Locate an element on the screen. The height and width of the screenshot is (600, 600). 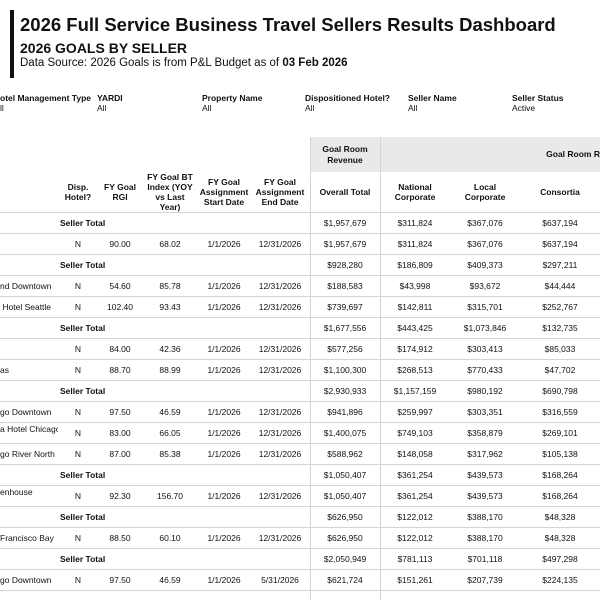
cell: $188,583 is located at coordinates (345, 285).